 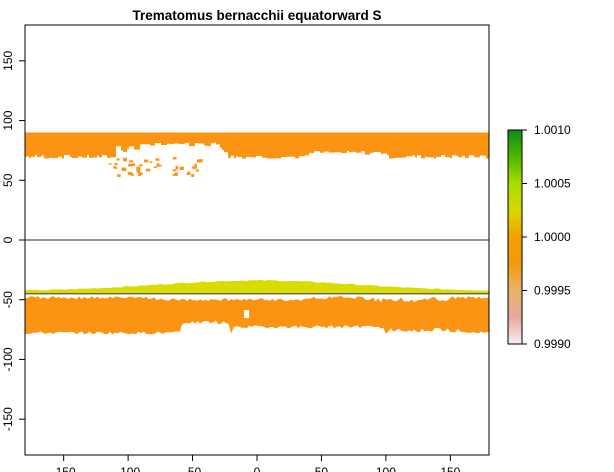 What do you see at coordinates (322, 468) in the screenshot?
I see `x-tick-label: 50` at bounding box center [322, 468].